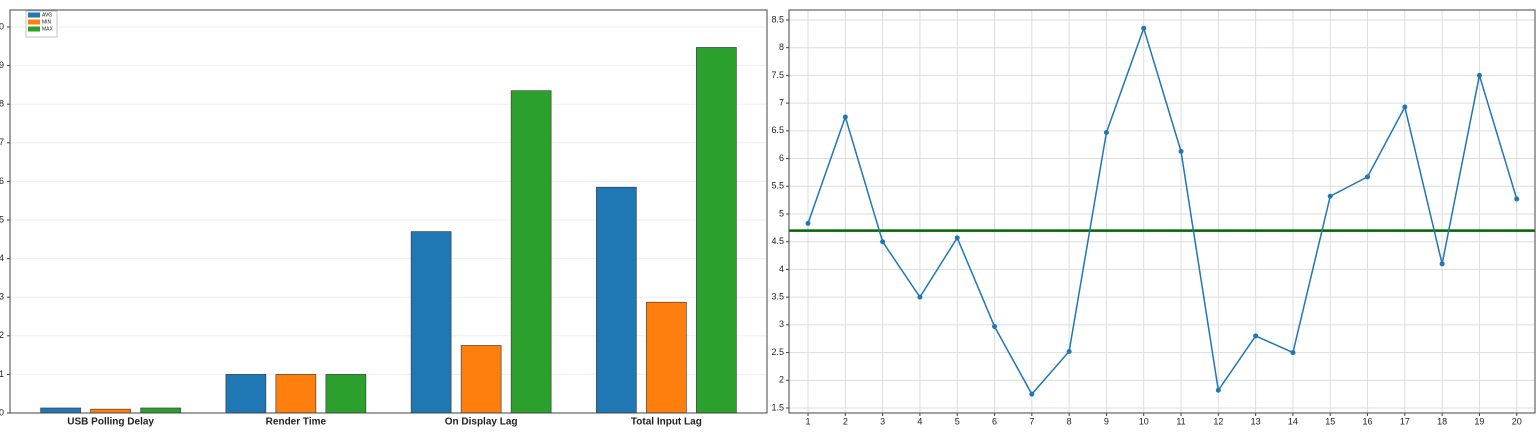 The image size is (1536, 437). I want to click on legend-label: AVG, so click(47, 15).